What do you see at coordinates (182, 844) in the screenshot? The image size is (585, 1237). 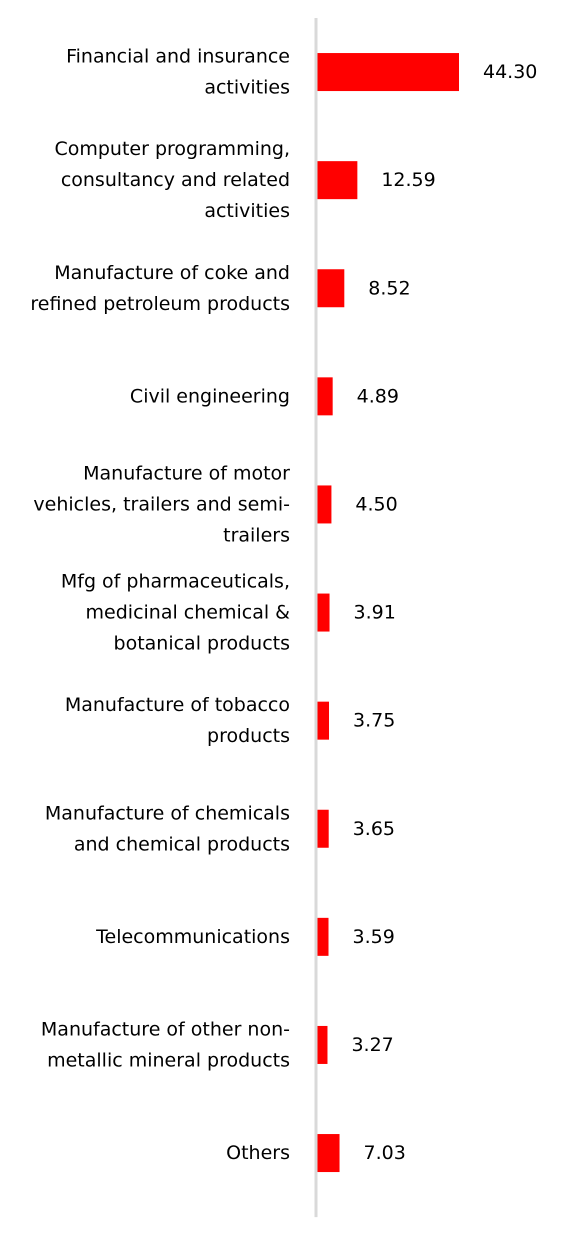 I see `category-label: and chemical products` at bounding box center [182, 844].